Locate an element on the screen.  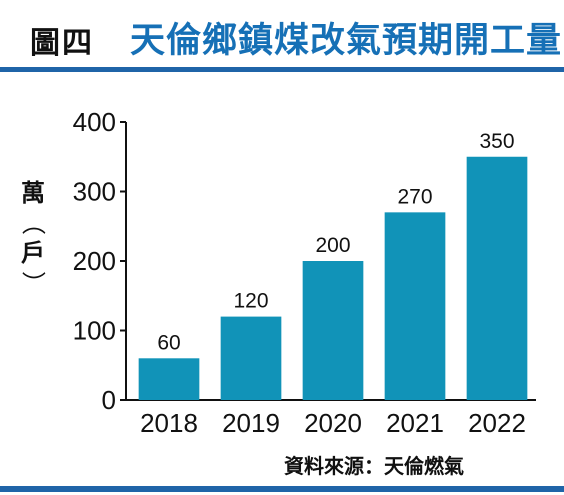
y-axis-ticks is located at coordinates (123, 261).